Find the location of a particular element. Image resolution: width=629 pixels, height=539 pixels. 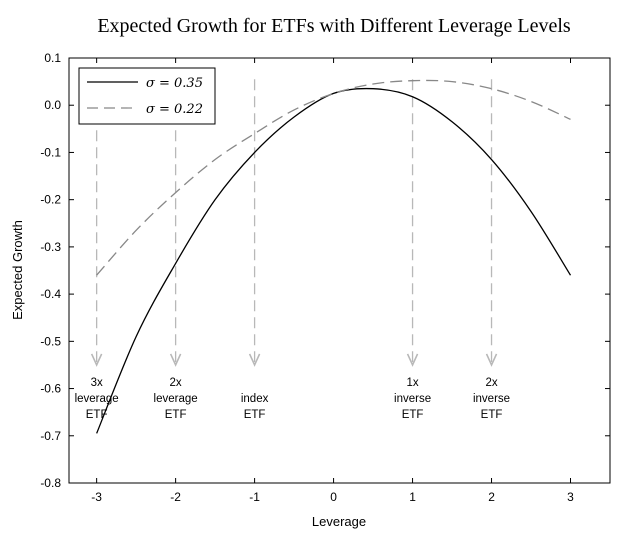

y-tick-label: -0.4 is located at coordinates (50, 294).